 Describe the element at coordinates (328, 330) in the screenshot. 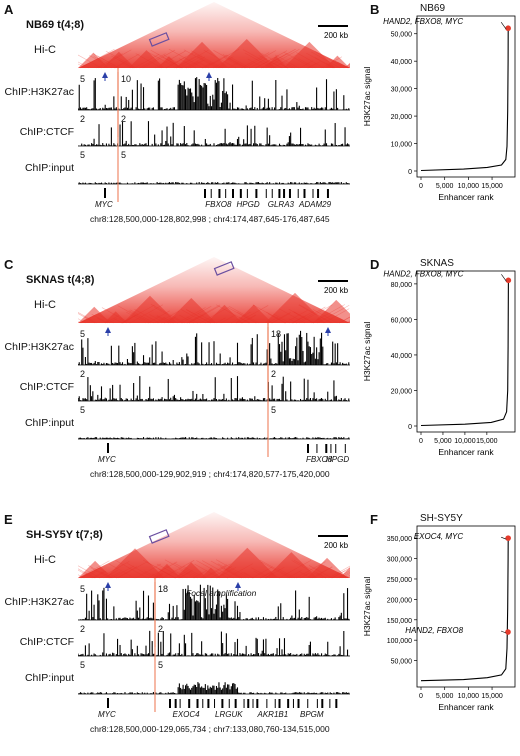

I see `anchor-arrow` at that location.